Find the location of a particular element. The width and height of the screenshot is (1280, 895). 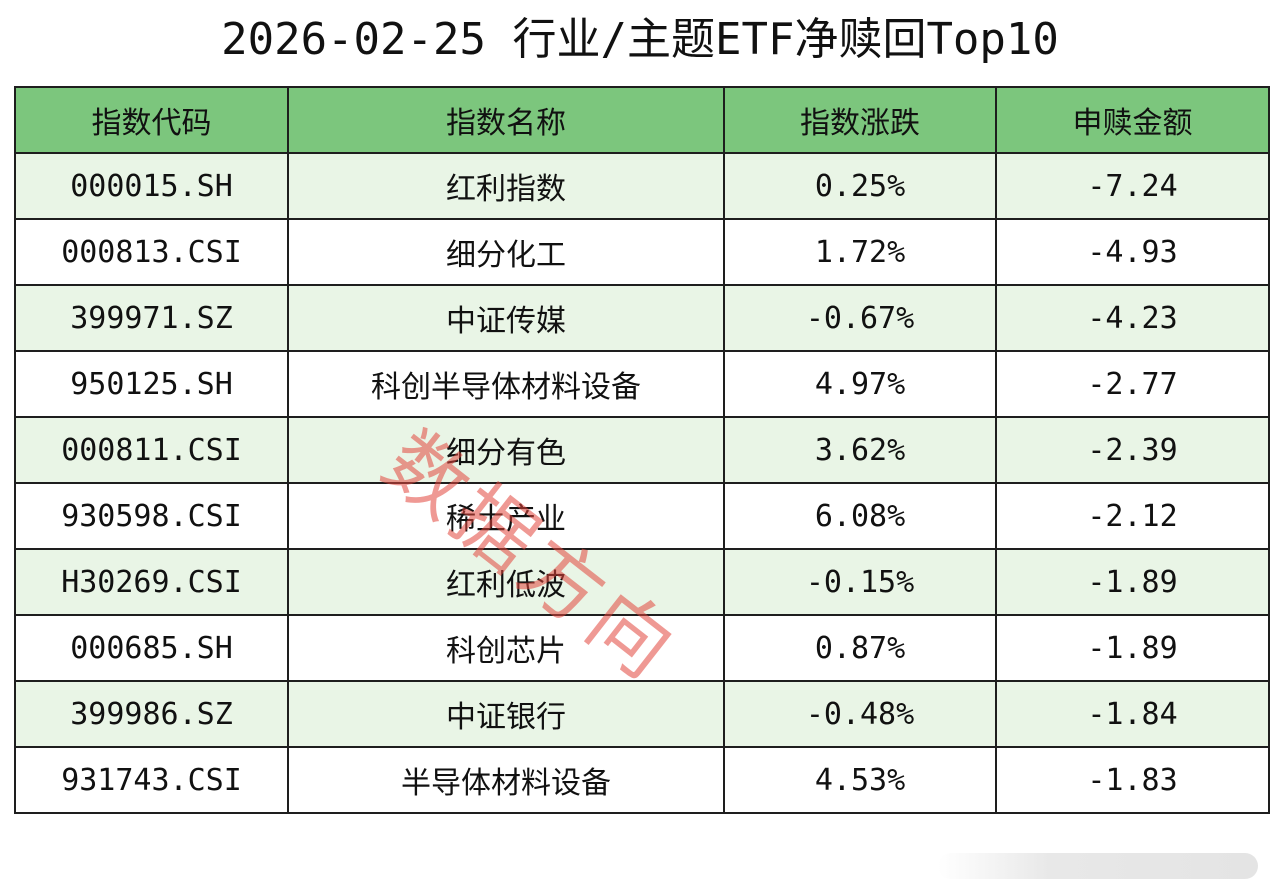

table-row: 399986.SZ 中证银行 -0.48% -1.84 is located at coordinates (642, 714).